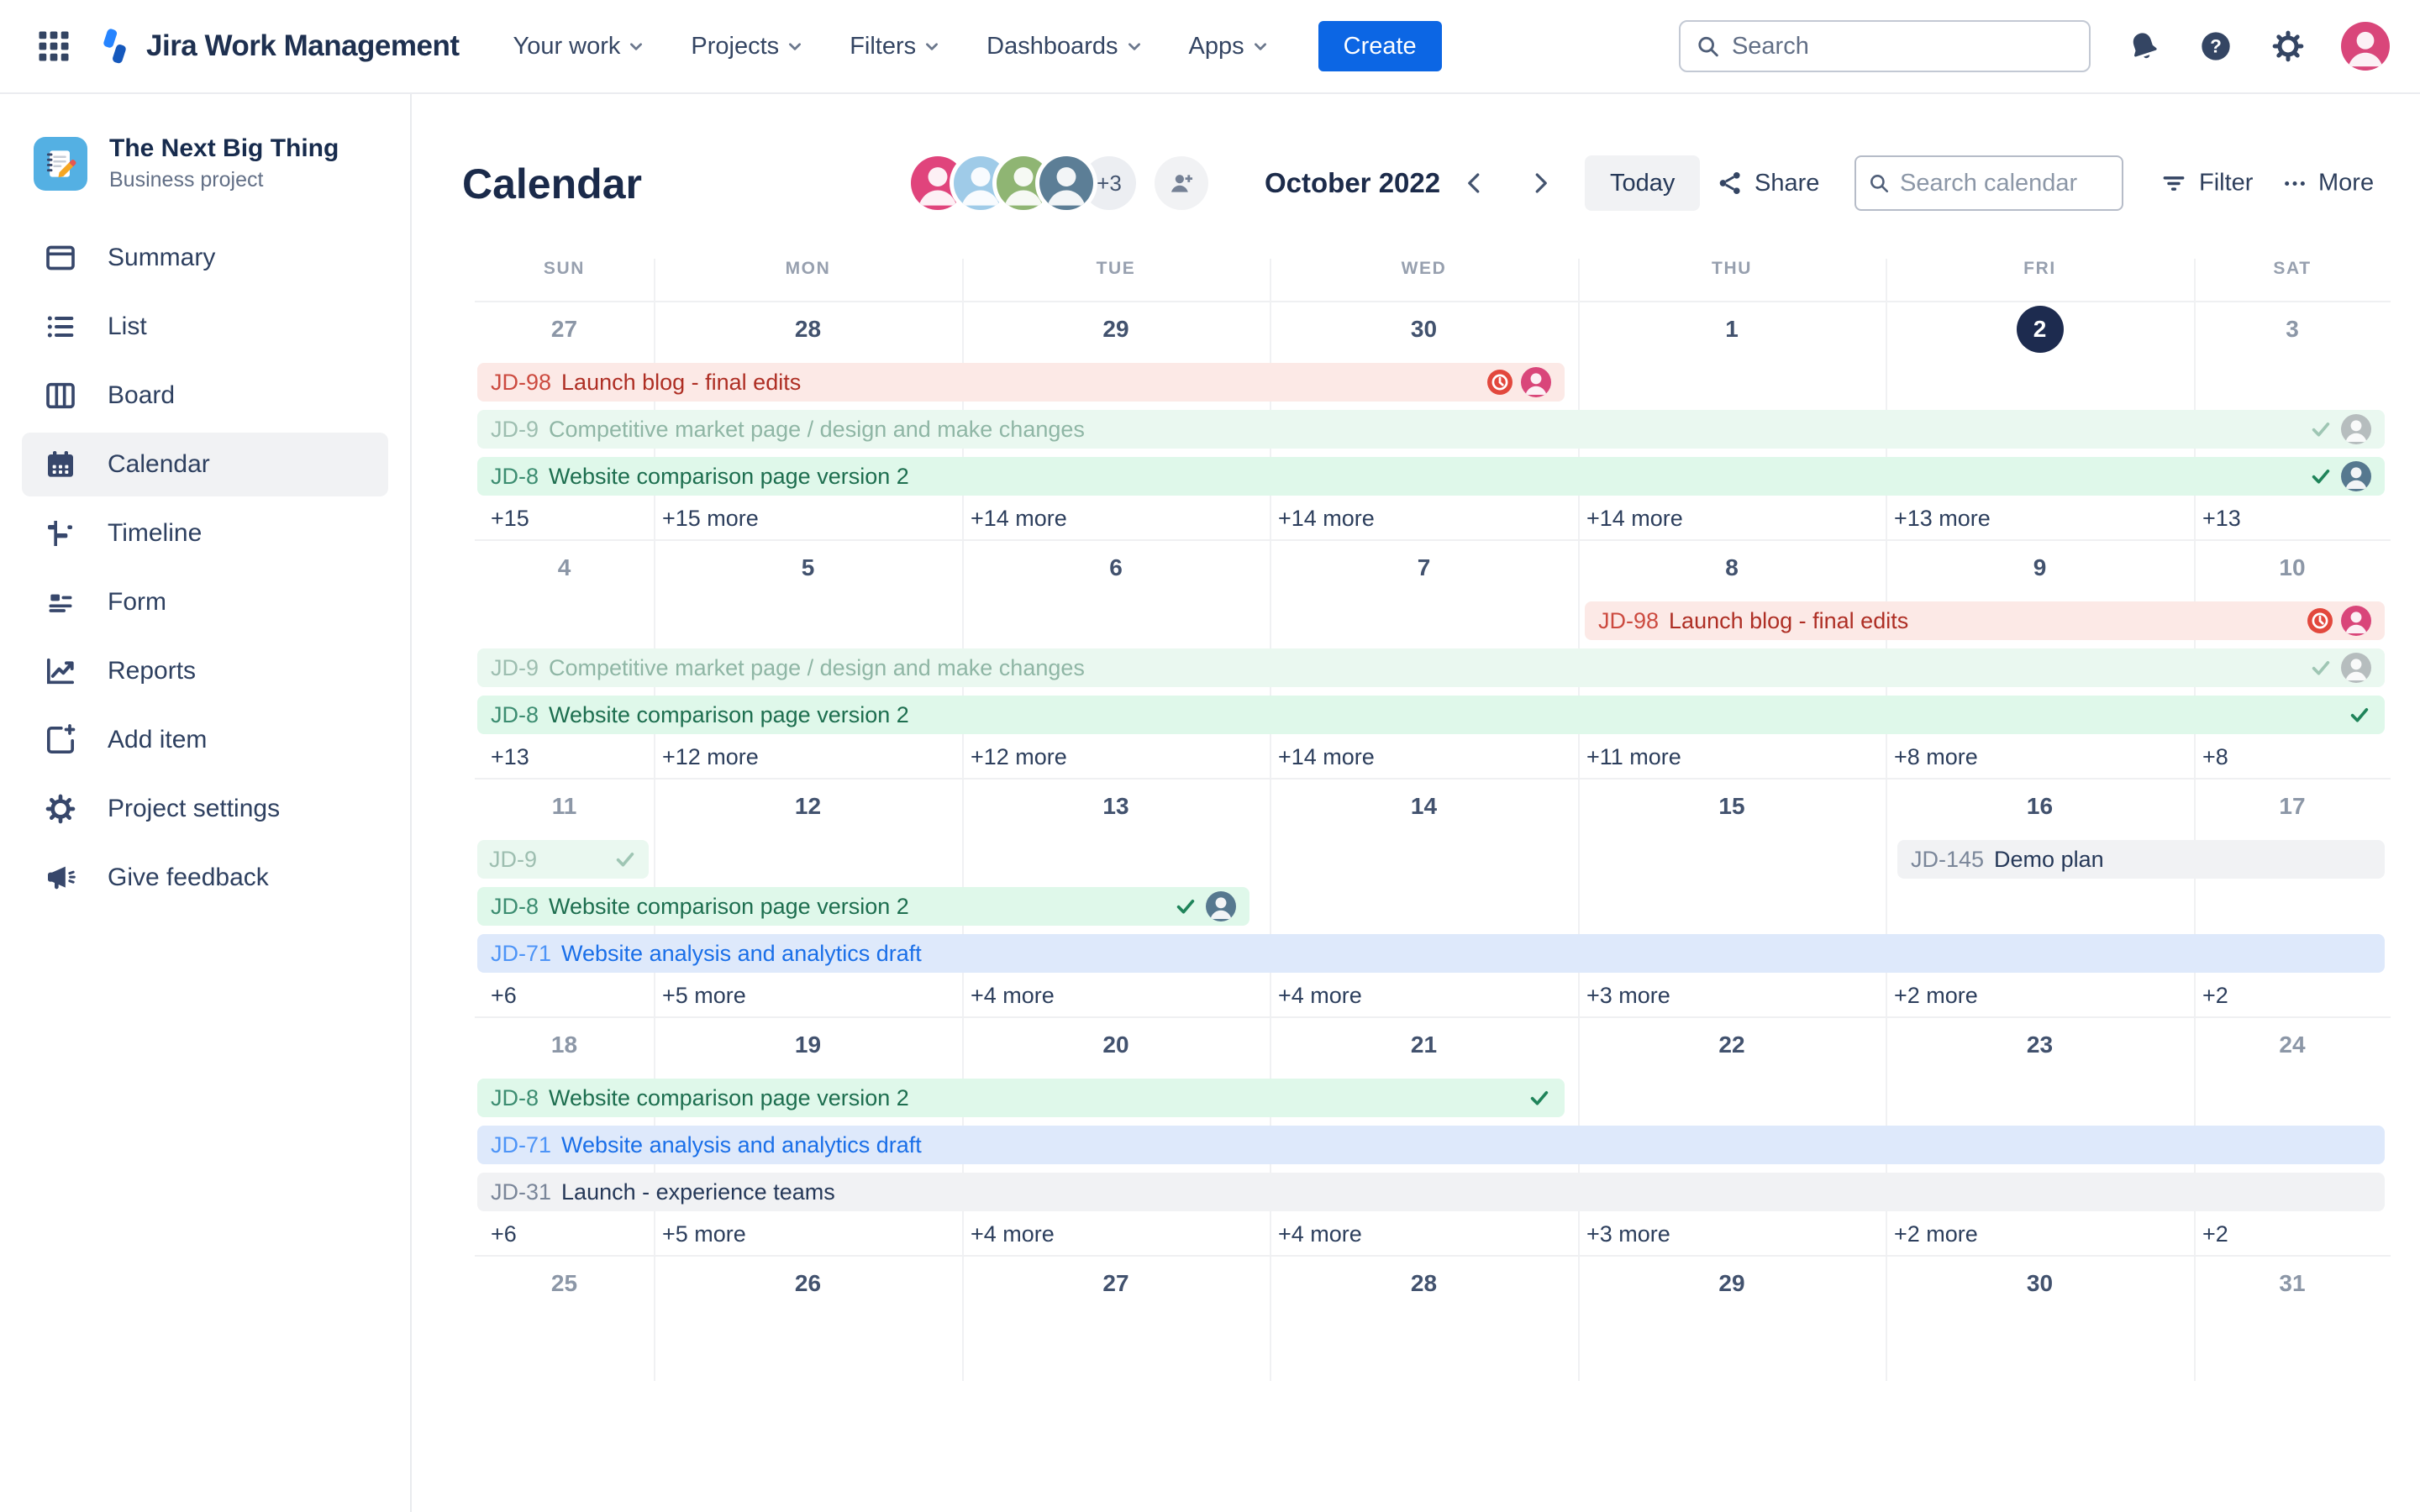  I want to click on bell-icon, so click(2145, 46).